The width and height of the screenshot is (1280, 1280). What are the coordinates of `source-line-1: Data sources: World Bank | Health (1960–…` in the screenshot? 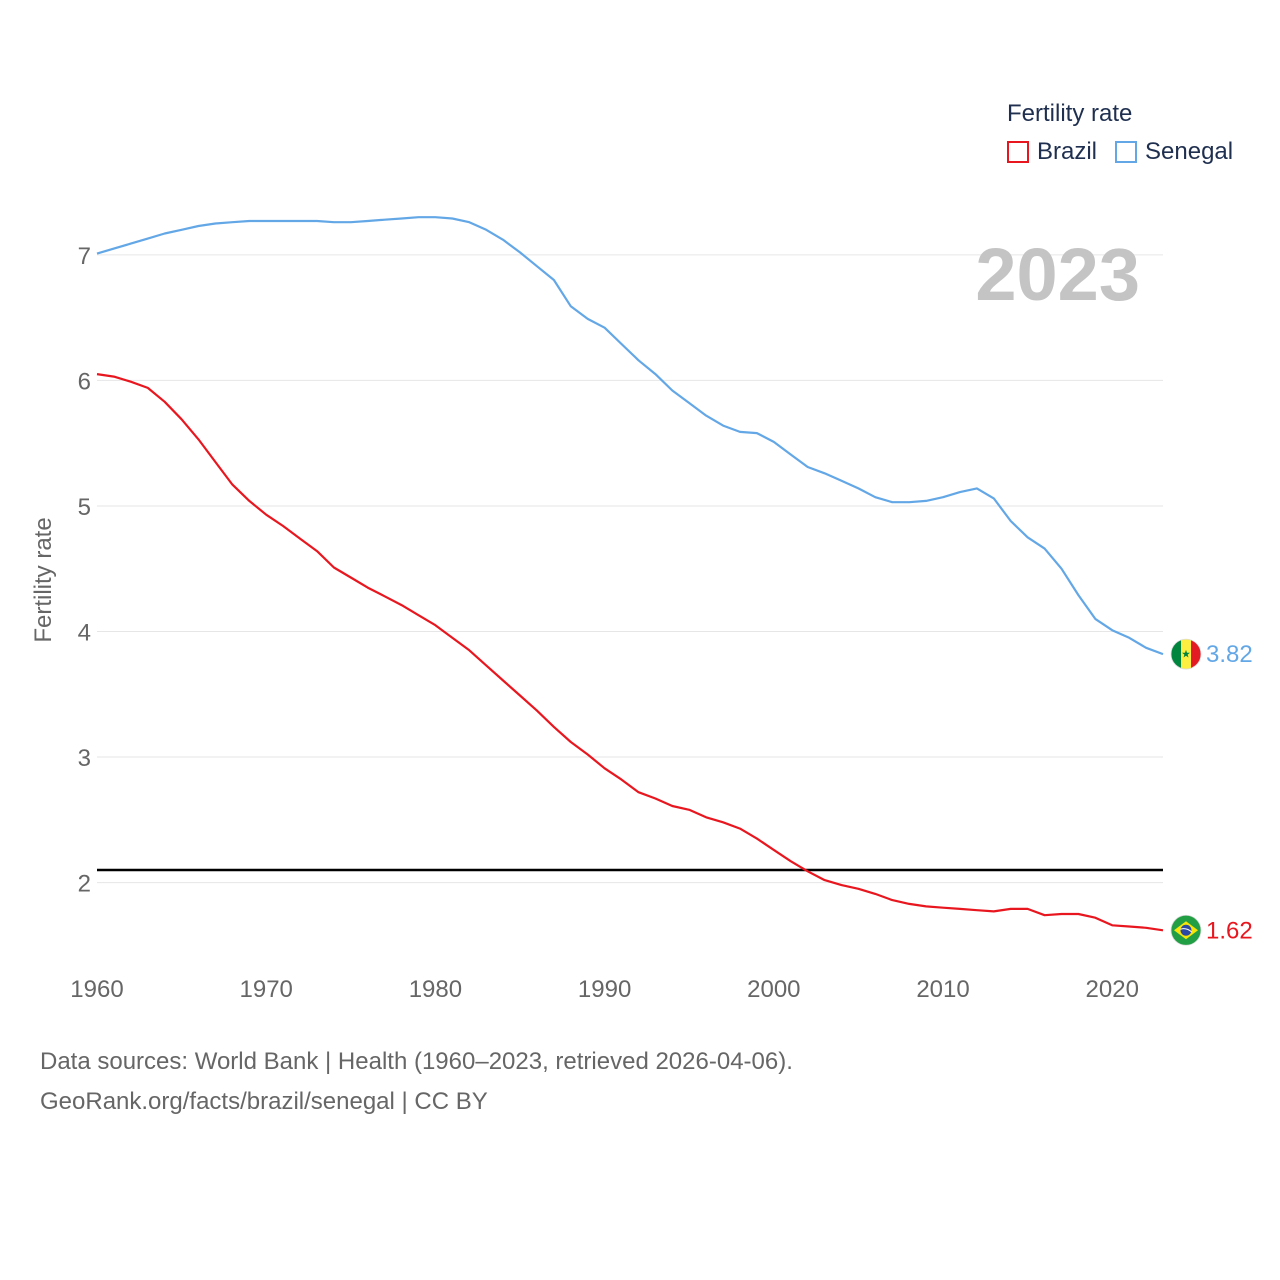 It's located at (416, 1061).